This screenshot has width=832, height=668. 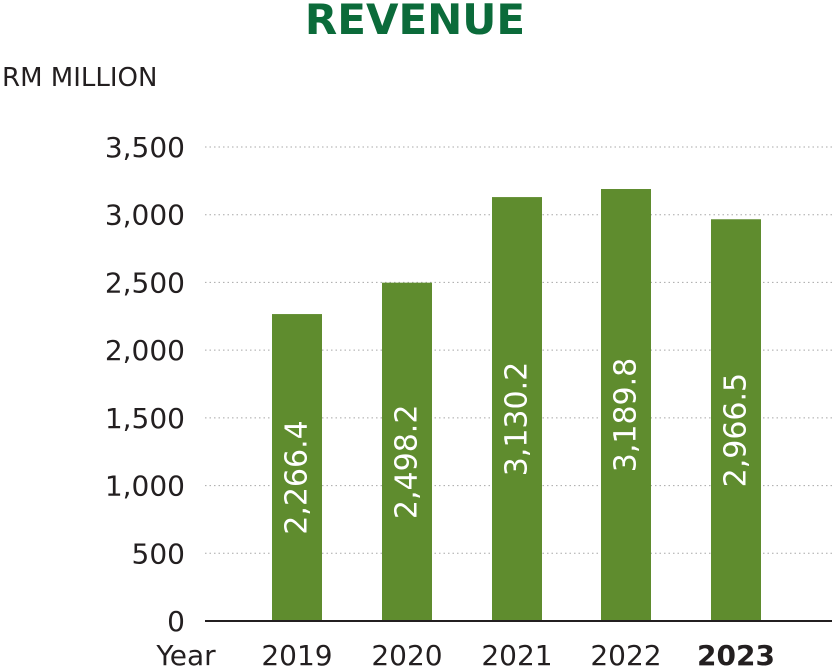 I want to click on y-tick-label: 500, so click(x=158, y=553).